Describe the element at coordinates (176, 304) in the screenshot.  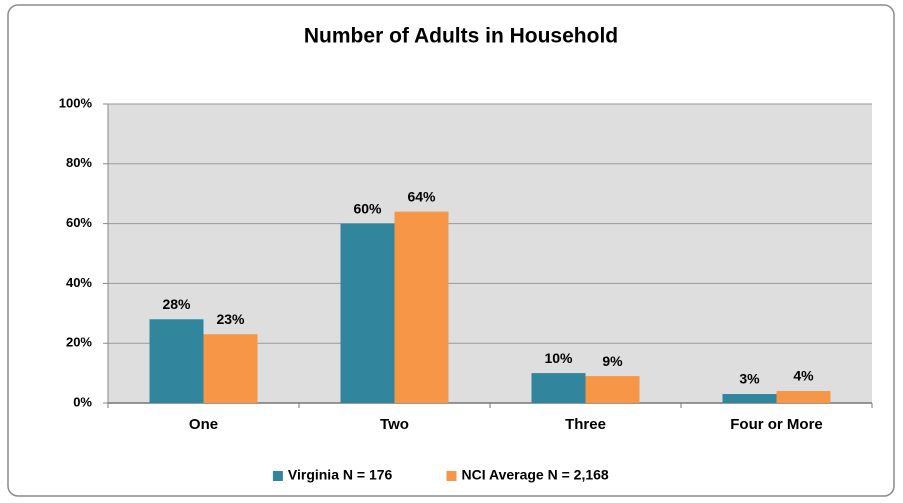
I see `value-label: 28%` at that location.